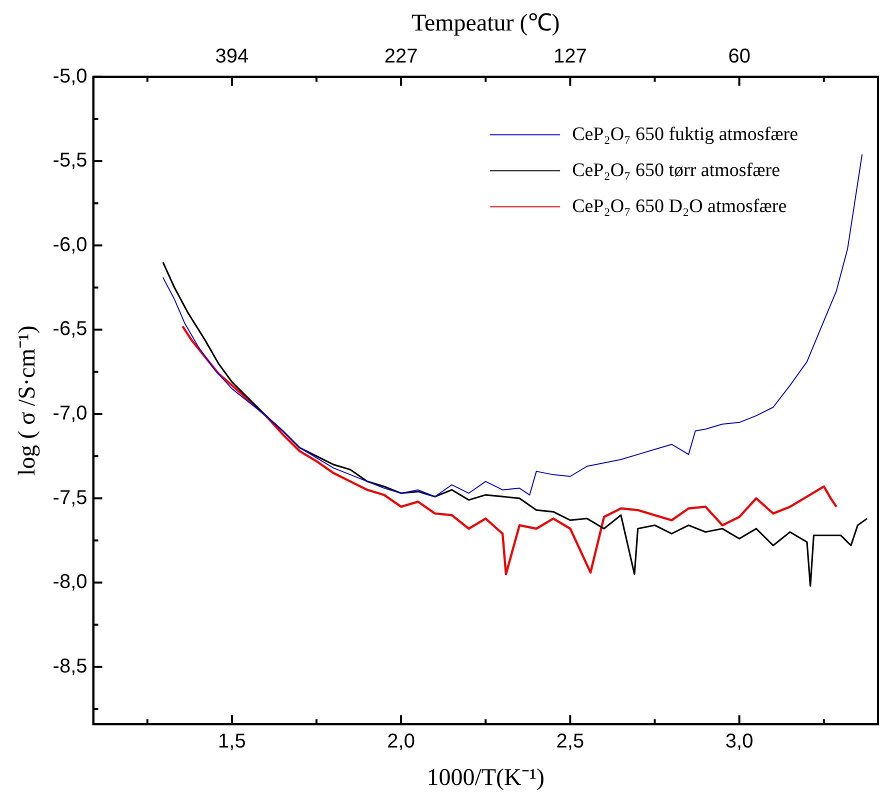 This screenshot has width=882, height=803. Describe the element at coordinates (70, 497) in the screenshot. I see `y-tick-label: -7,5` at that location.